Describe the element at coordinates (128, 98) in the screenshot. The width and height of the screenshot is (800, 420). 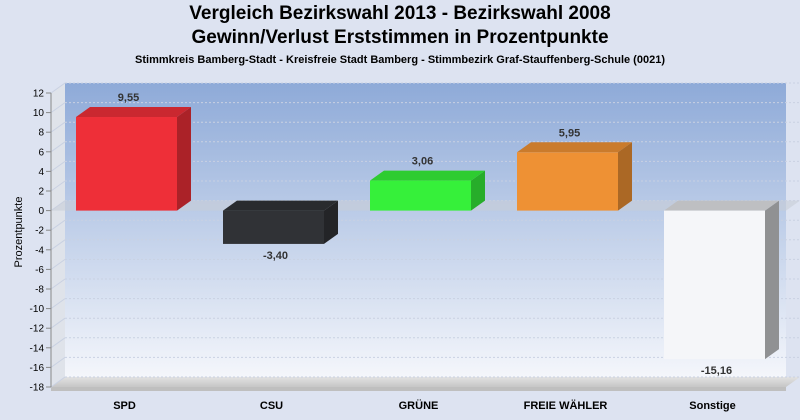
I see `data-label: 9,55` at that location.